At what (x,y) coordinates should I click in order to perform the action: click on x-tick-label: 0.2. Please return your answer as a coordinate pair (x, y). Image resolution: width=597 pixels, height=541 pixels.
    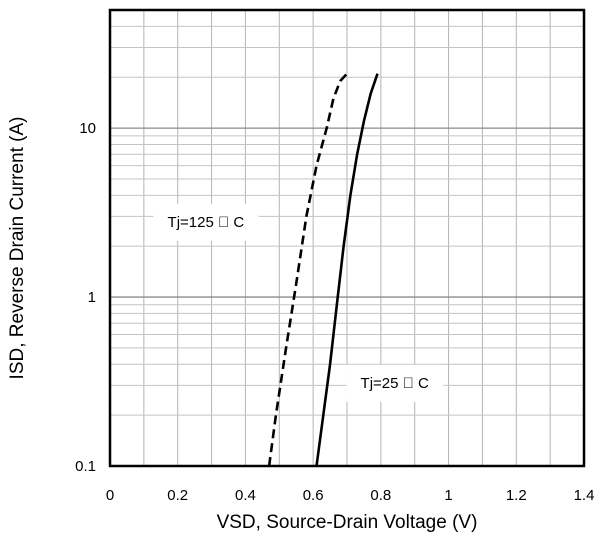
    Looking at the image, I should click on (177, 495).